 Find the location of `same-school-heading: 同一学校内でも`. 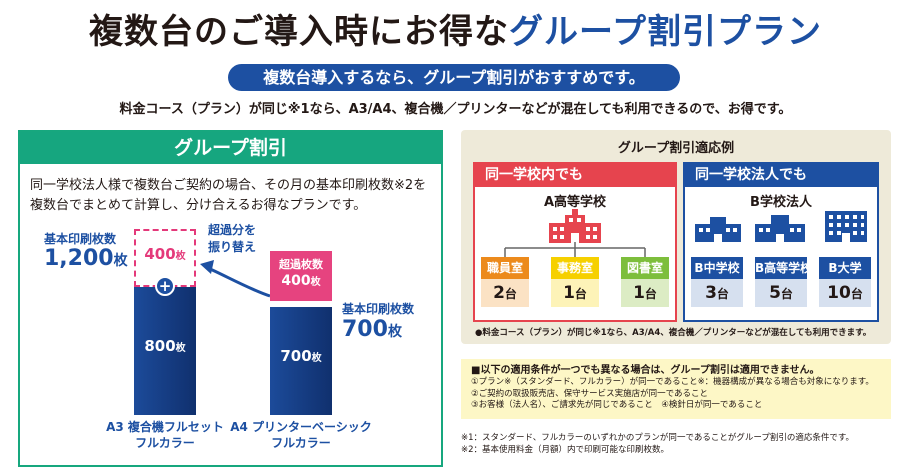

same-school-heading: 同一学校内でも is located at coordinates (575, 175).